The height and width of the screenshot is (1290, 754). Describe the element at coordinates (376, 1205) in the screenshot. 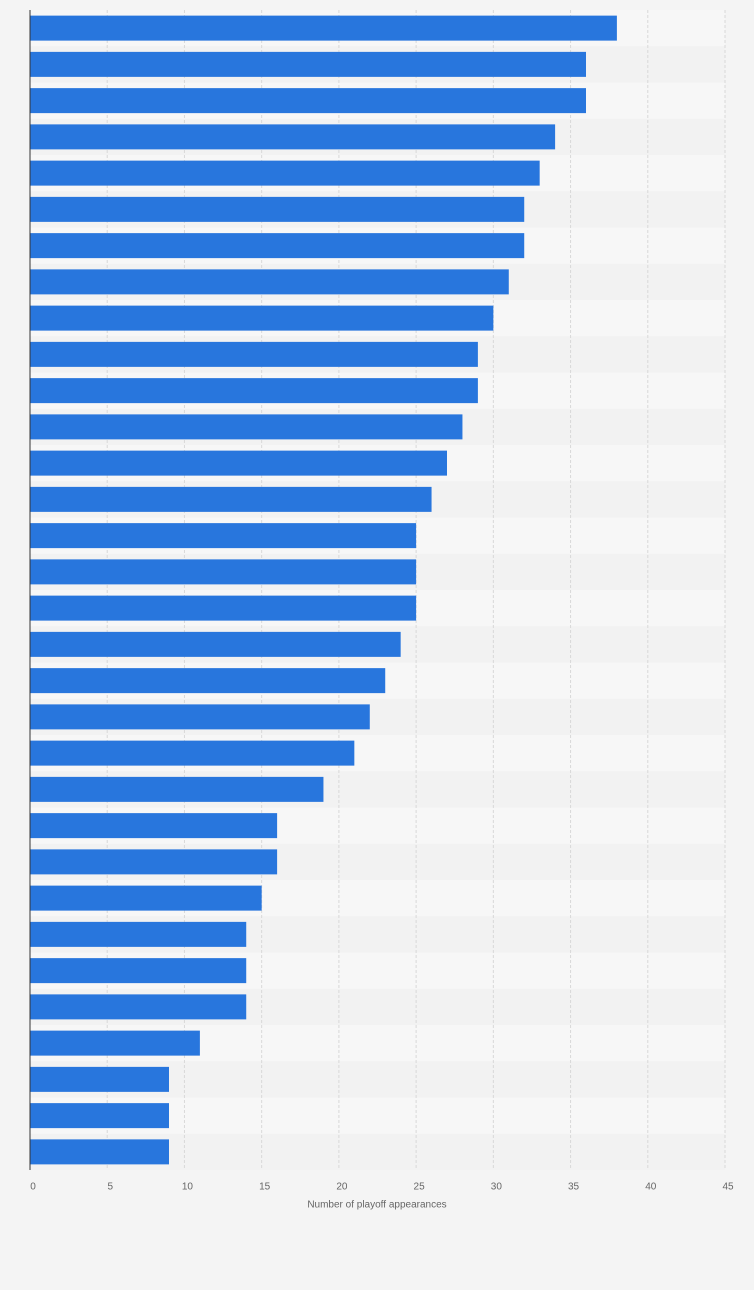

I see `x-axis-label: Number of playoff appearances` at that location.